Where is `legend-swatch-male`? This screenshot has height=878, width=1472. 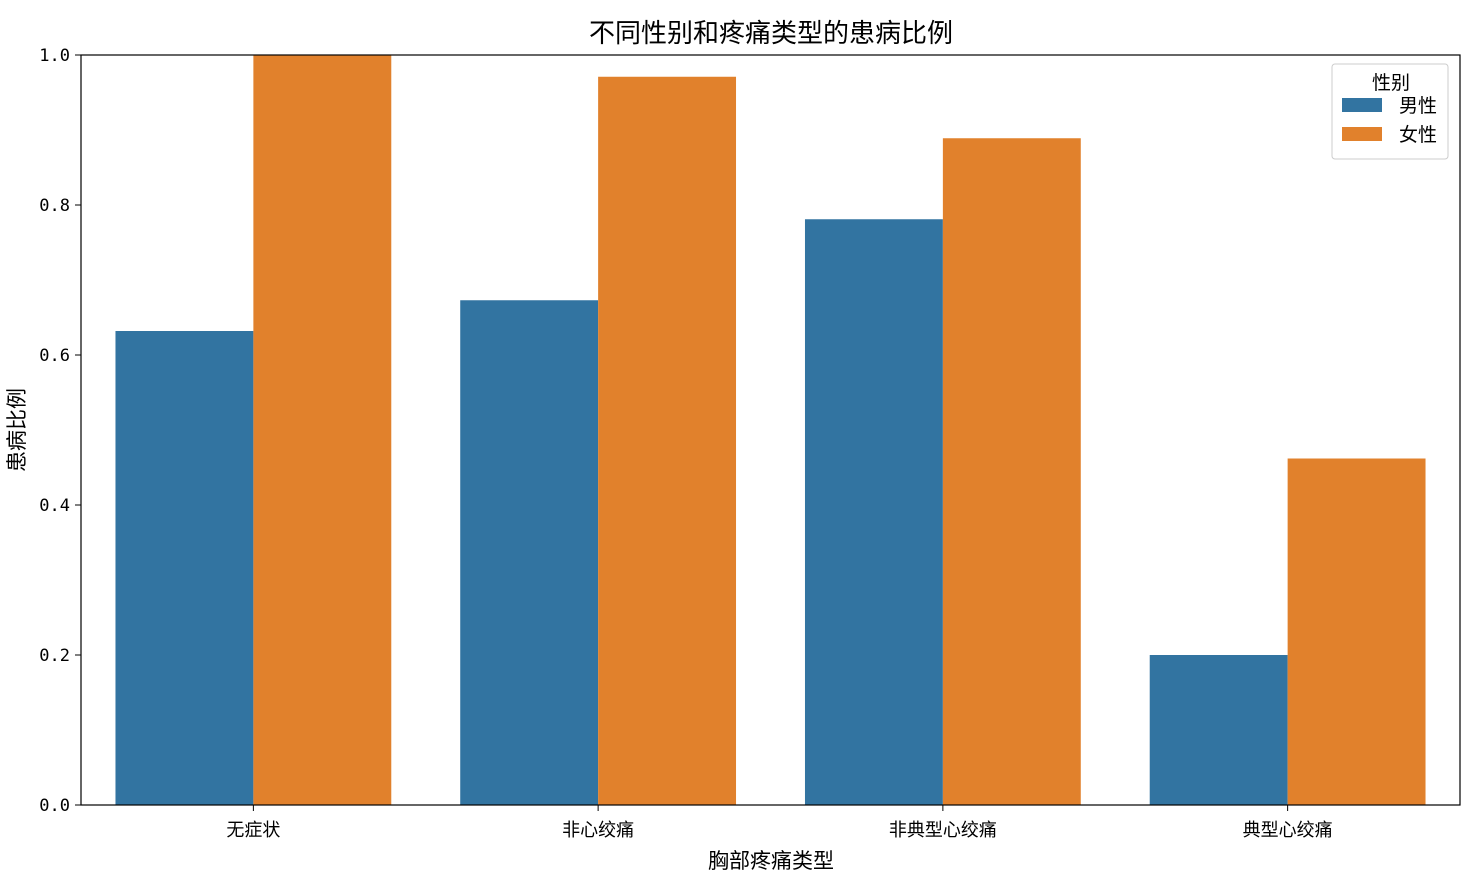
legend-swatch-male is located at coordinates (1362, 105).